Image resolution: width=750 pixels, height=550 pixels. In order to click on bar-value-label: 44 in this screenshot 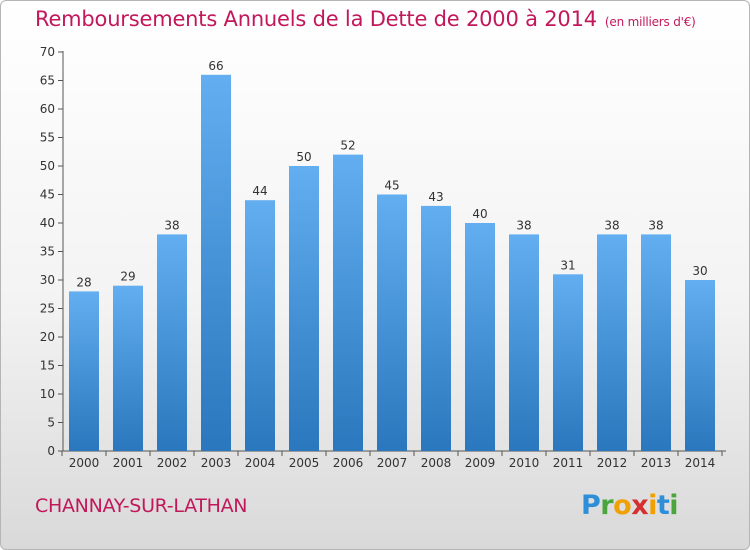, I will do `click(259, 191)`.